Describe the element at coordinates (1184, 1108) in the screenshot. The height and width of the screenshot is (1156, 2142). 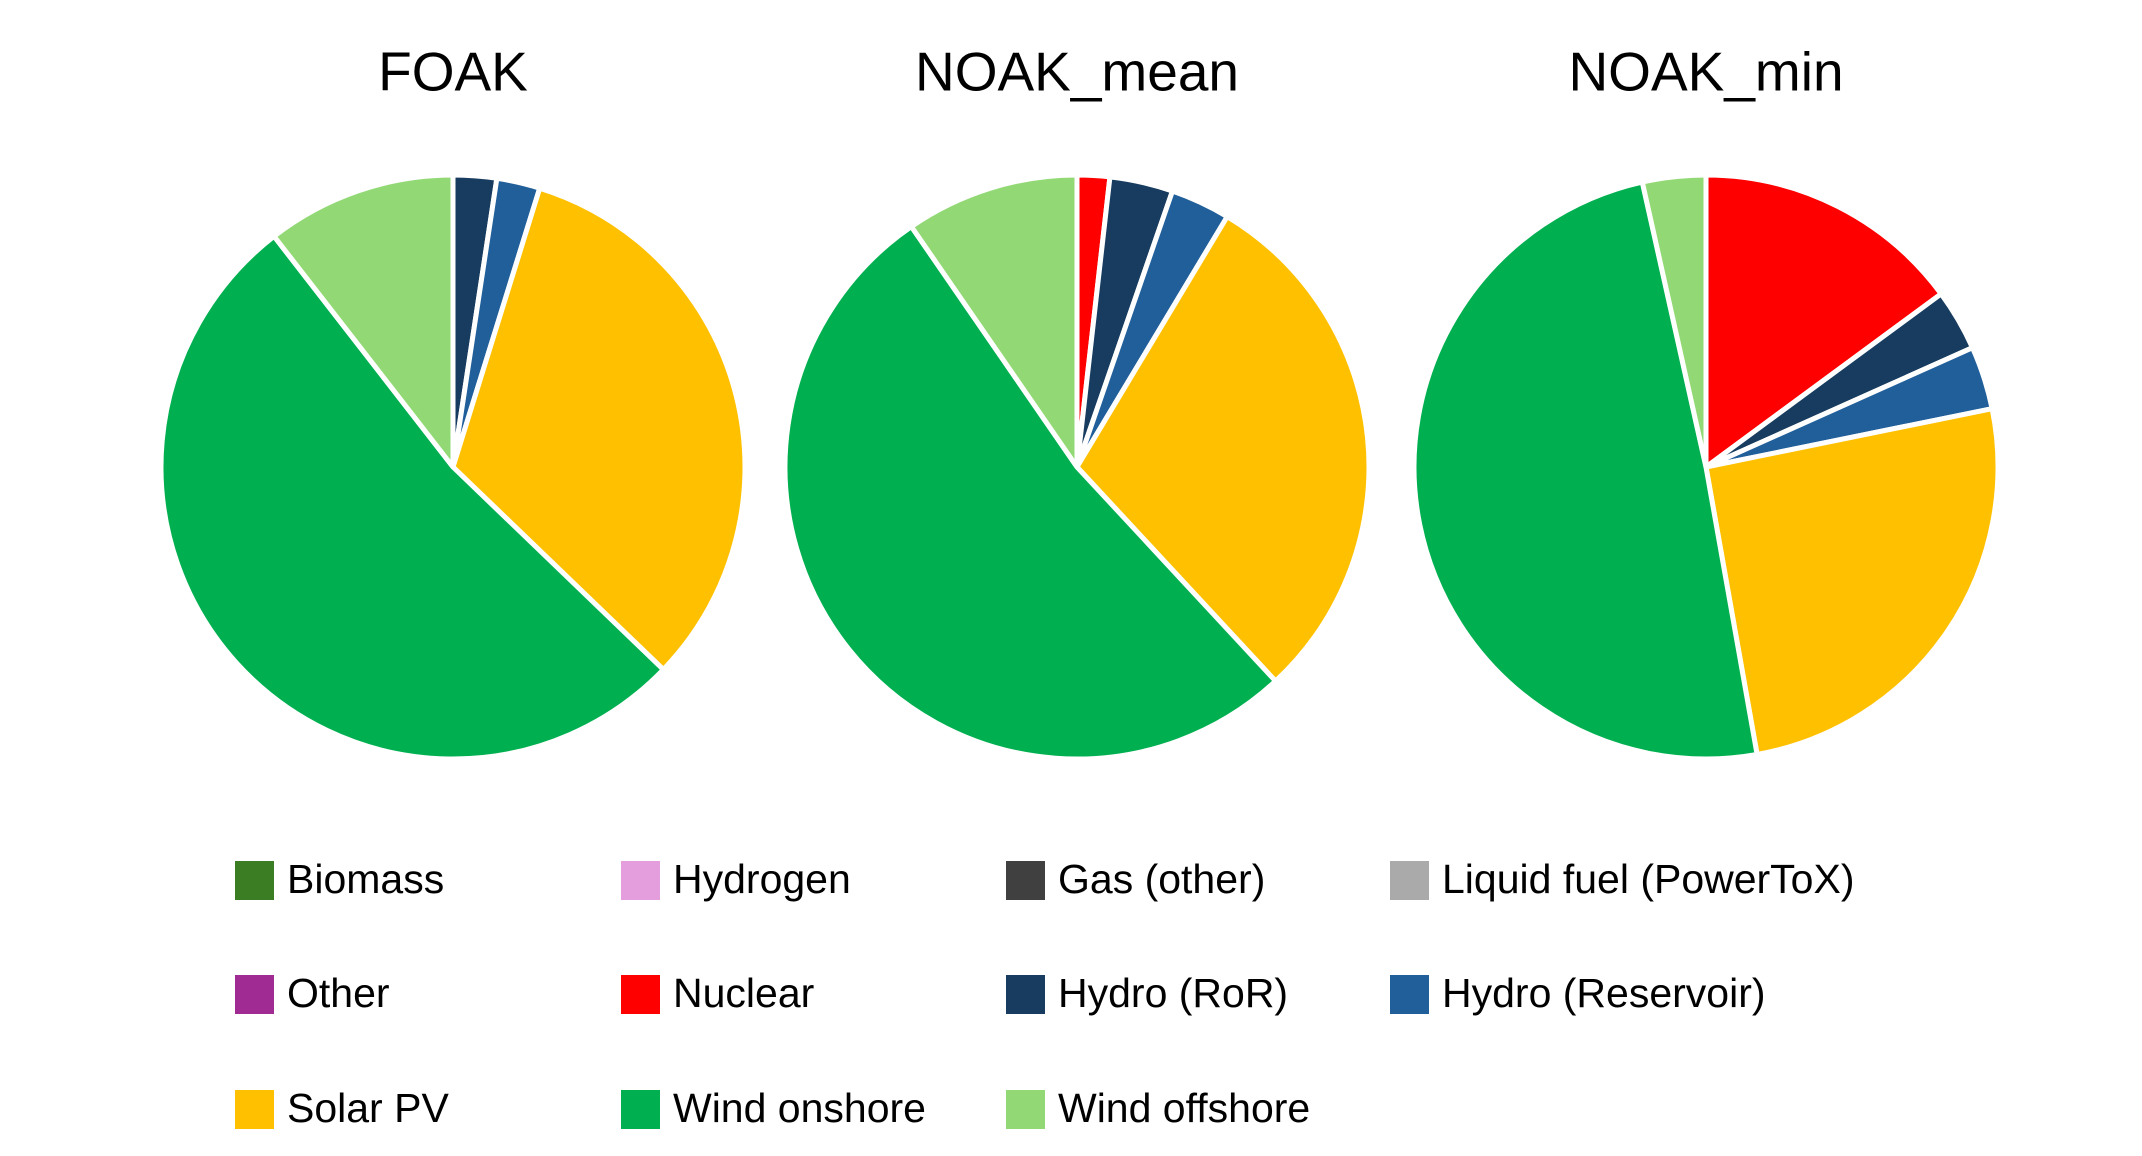
I see `legend-label: Wind offshore` at that location.